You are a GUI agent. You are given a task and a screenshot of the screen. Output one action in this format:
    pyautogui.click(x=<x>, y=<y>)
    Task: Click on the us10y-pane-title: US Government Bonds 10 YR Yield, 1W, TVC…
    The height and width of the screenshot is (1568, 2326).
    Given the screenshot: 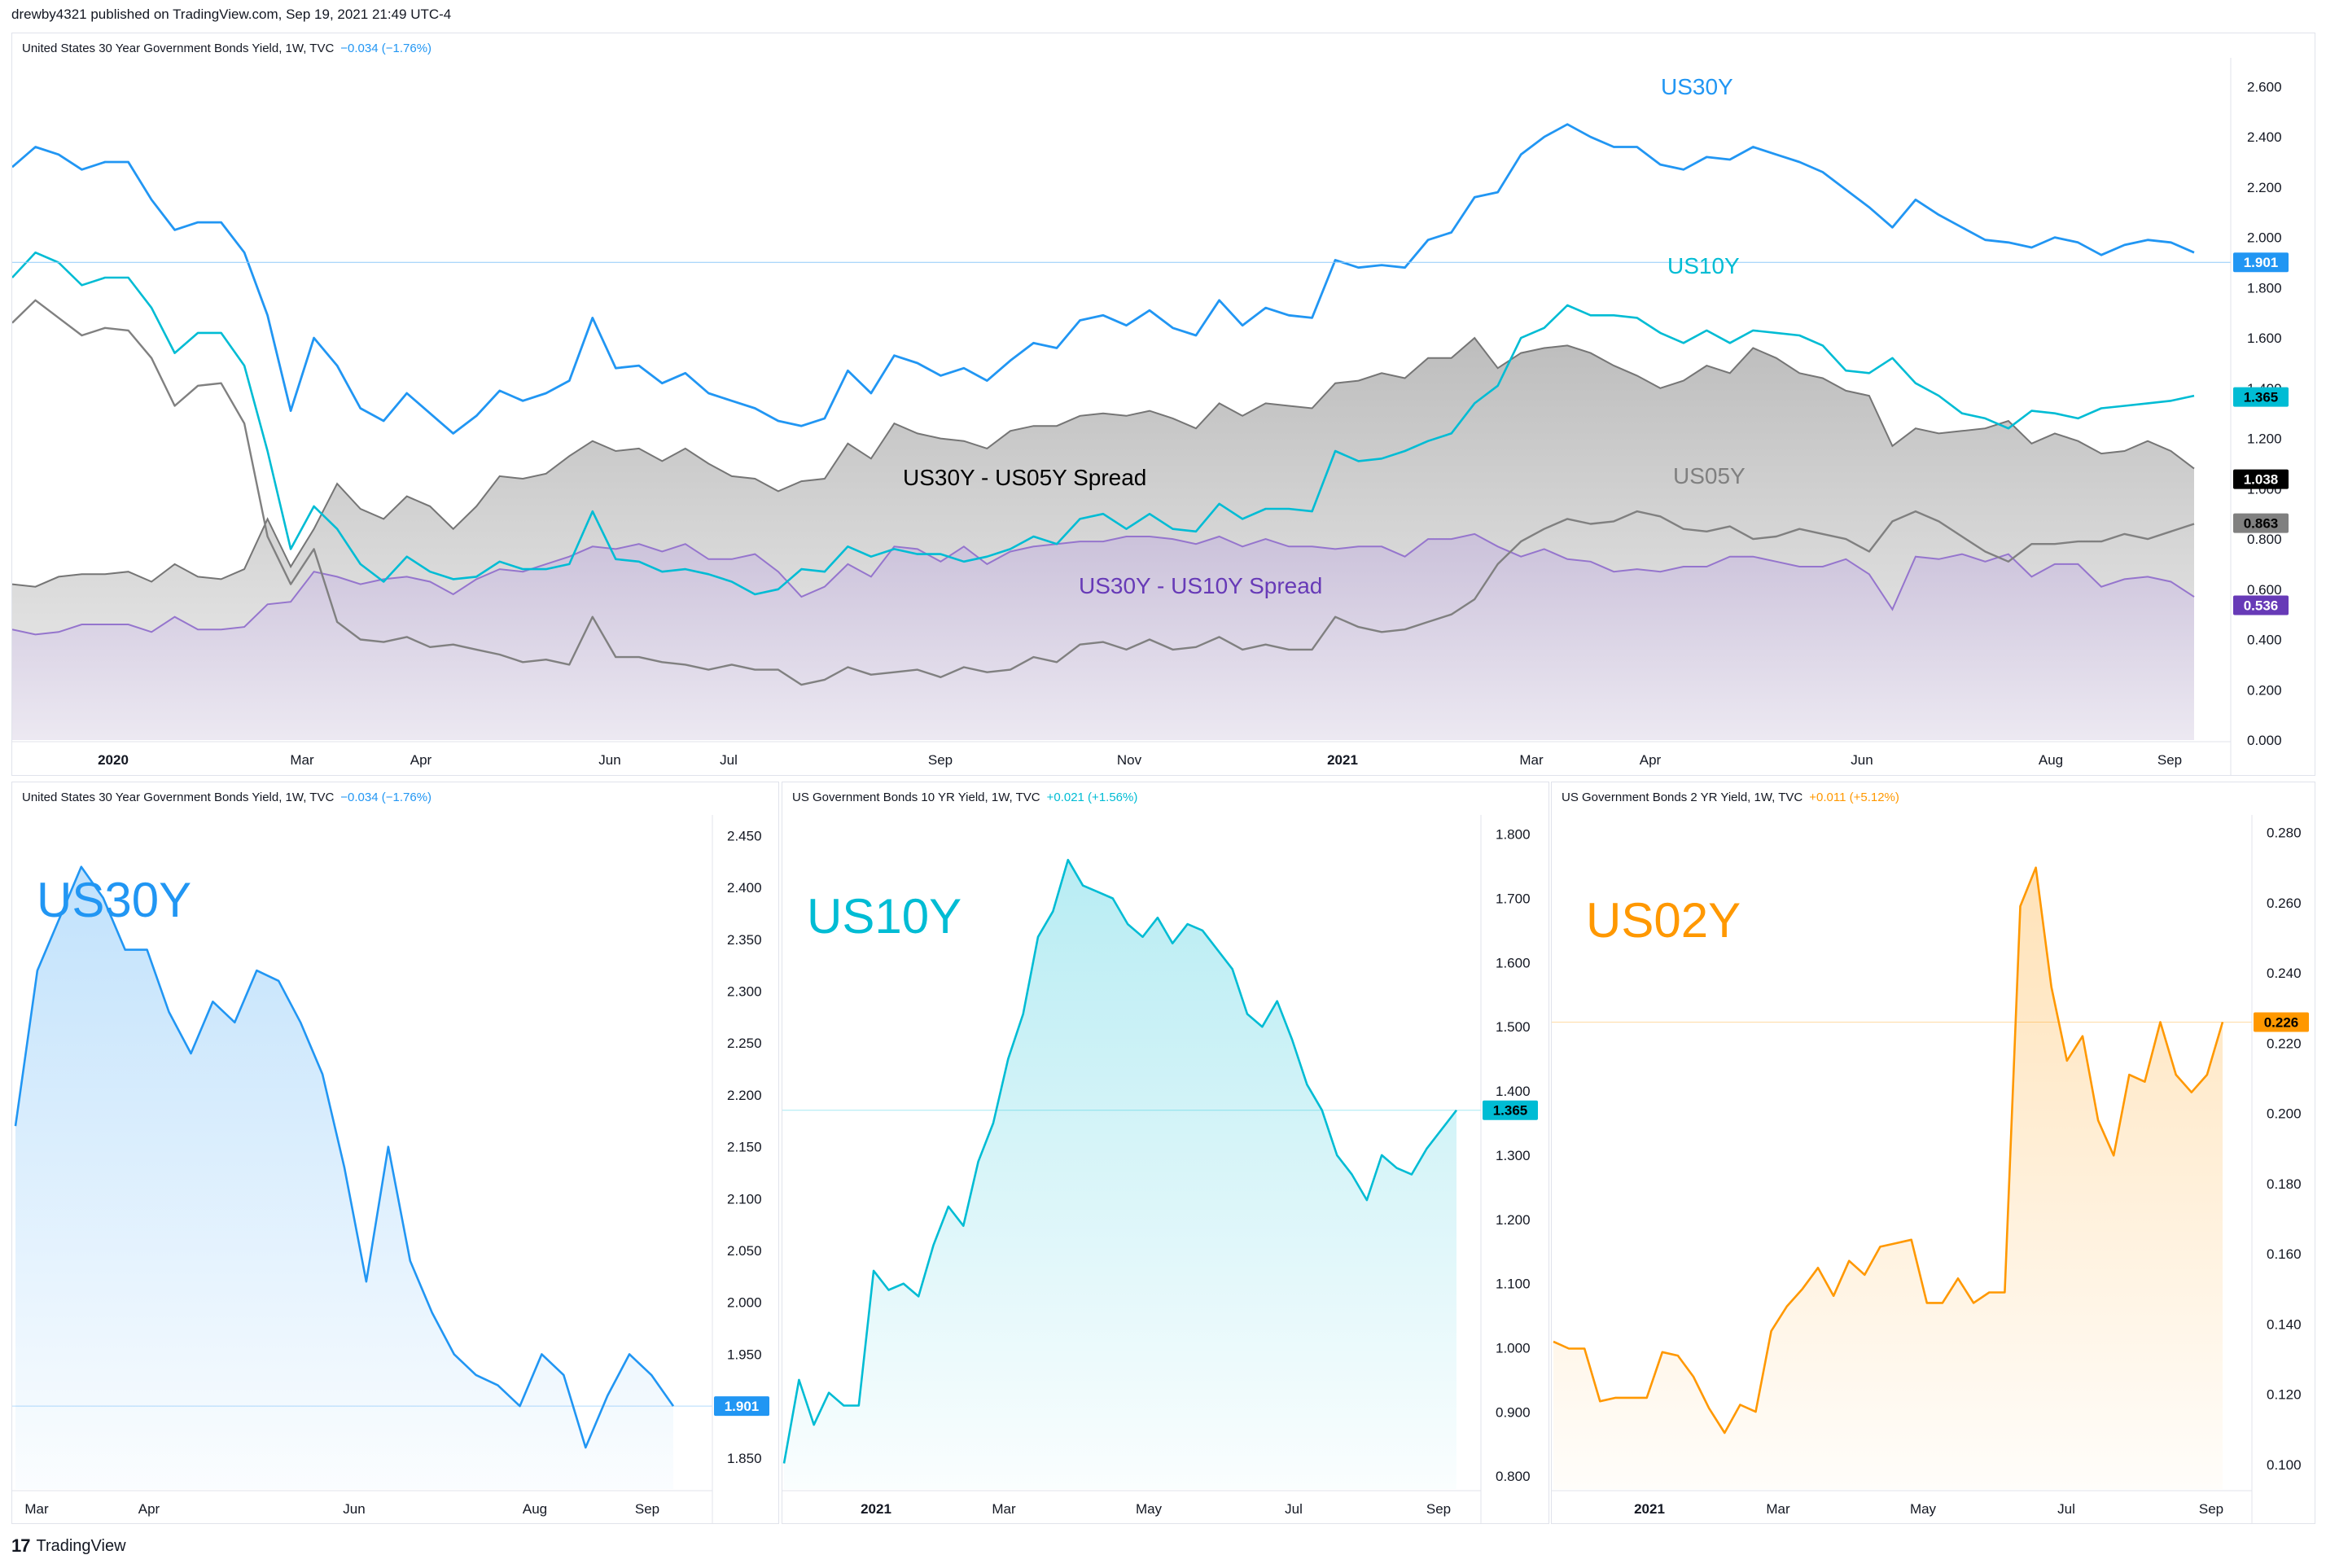 What is the action you would take?
    pyautogui.click(x=964, y=797)
    